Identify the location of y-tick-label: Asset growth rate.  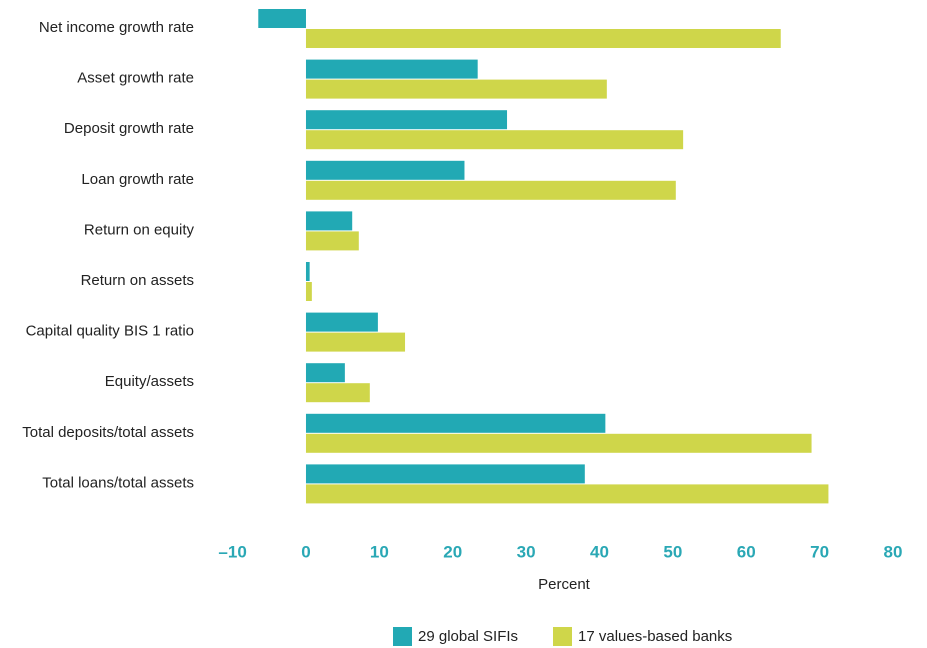
(135, 78).